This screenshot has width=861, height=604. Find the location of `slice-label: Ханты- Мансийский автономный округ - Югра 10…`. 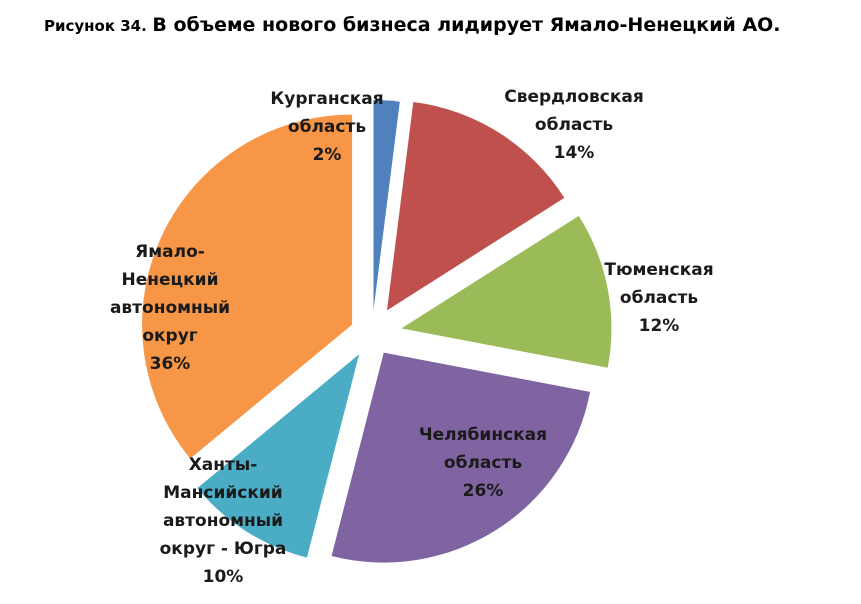

slice-label: Ханты- Мансийский автономный округ - Югра 10… is located at coordinates (223, 521).